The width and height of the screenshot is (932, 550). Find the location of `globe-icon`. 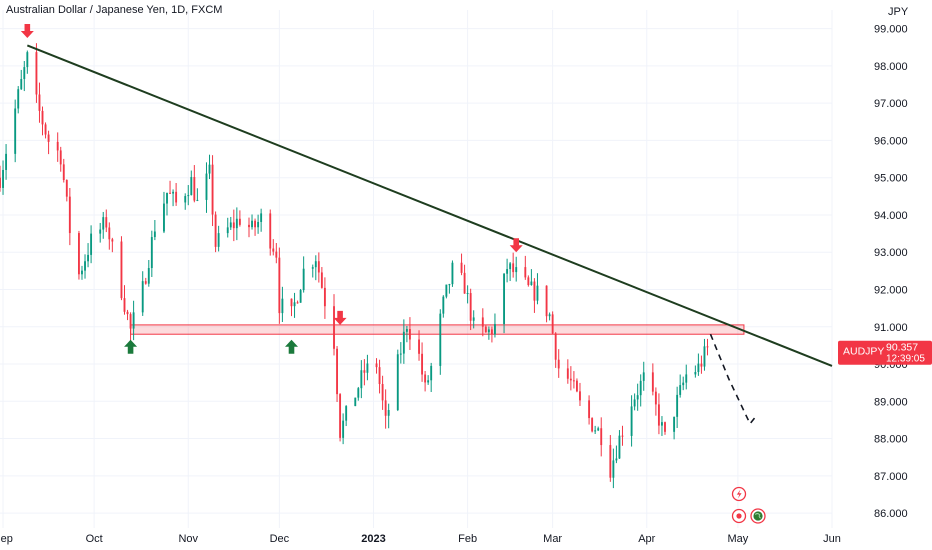

globe-icon is located at coordinates (758, 516).